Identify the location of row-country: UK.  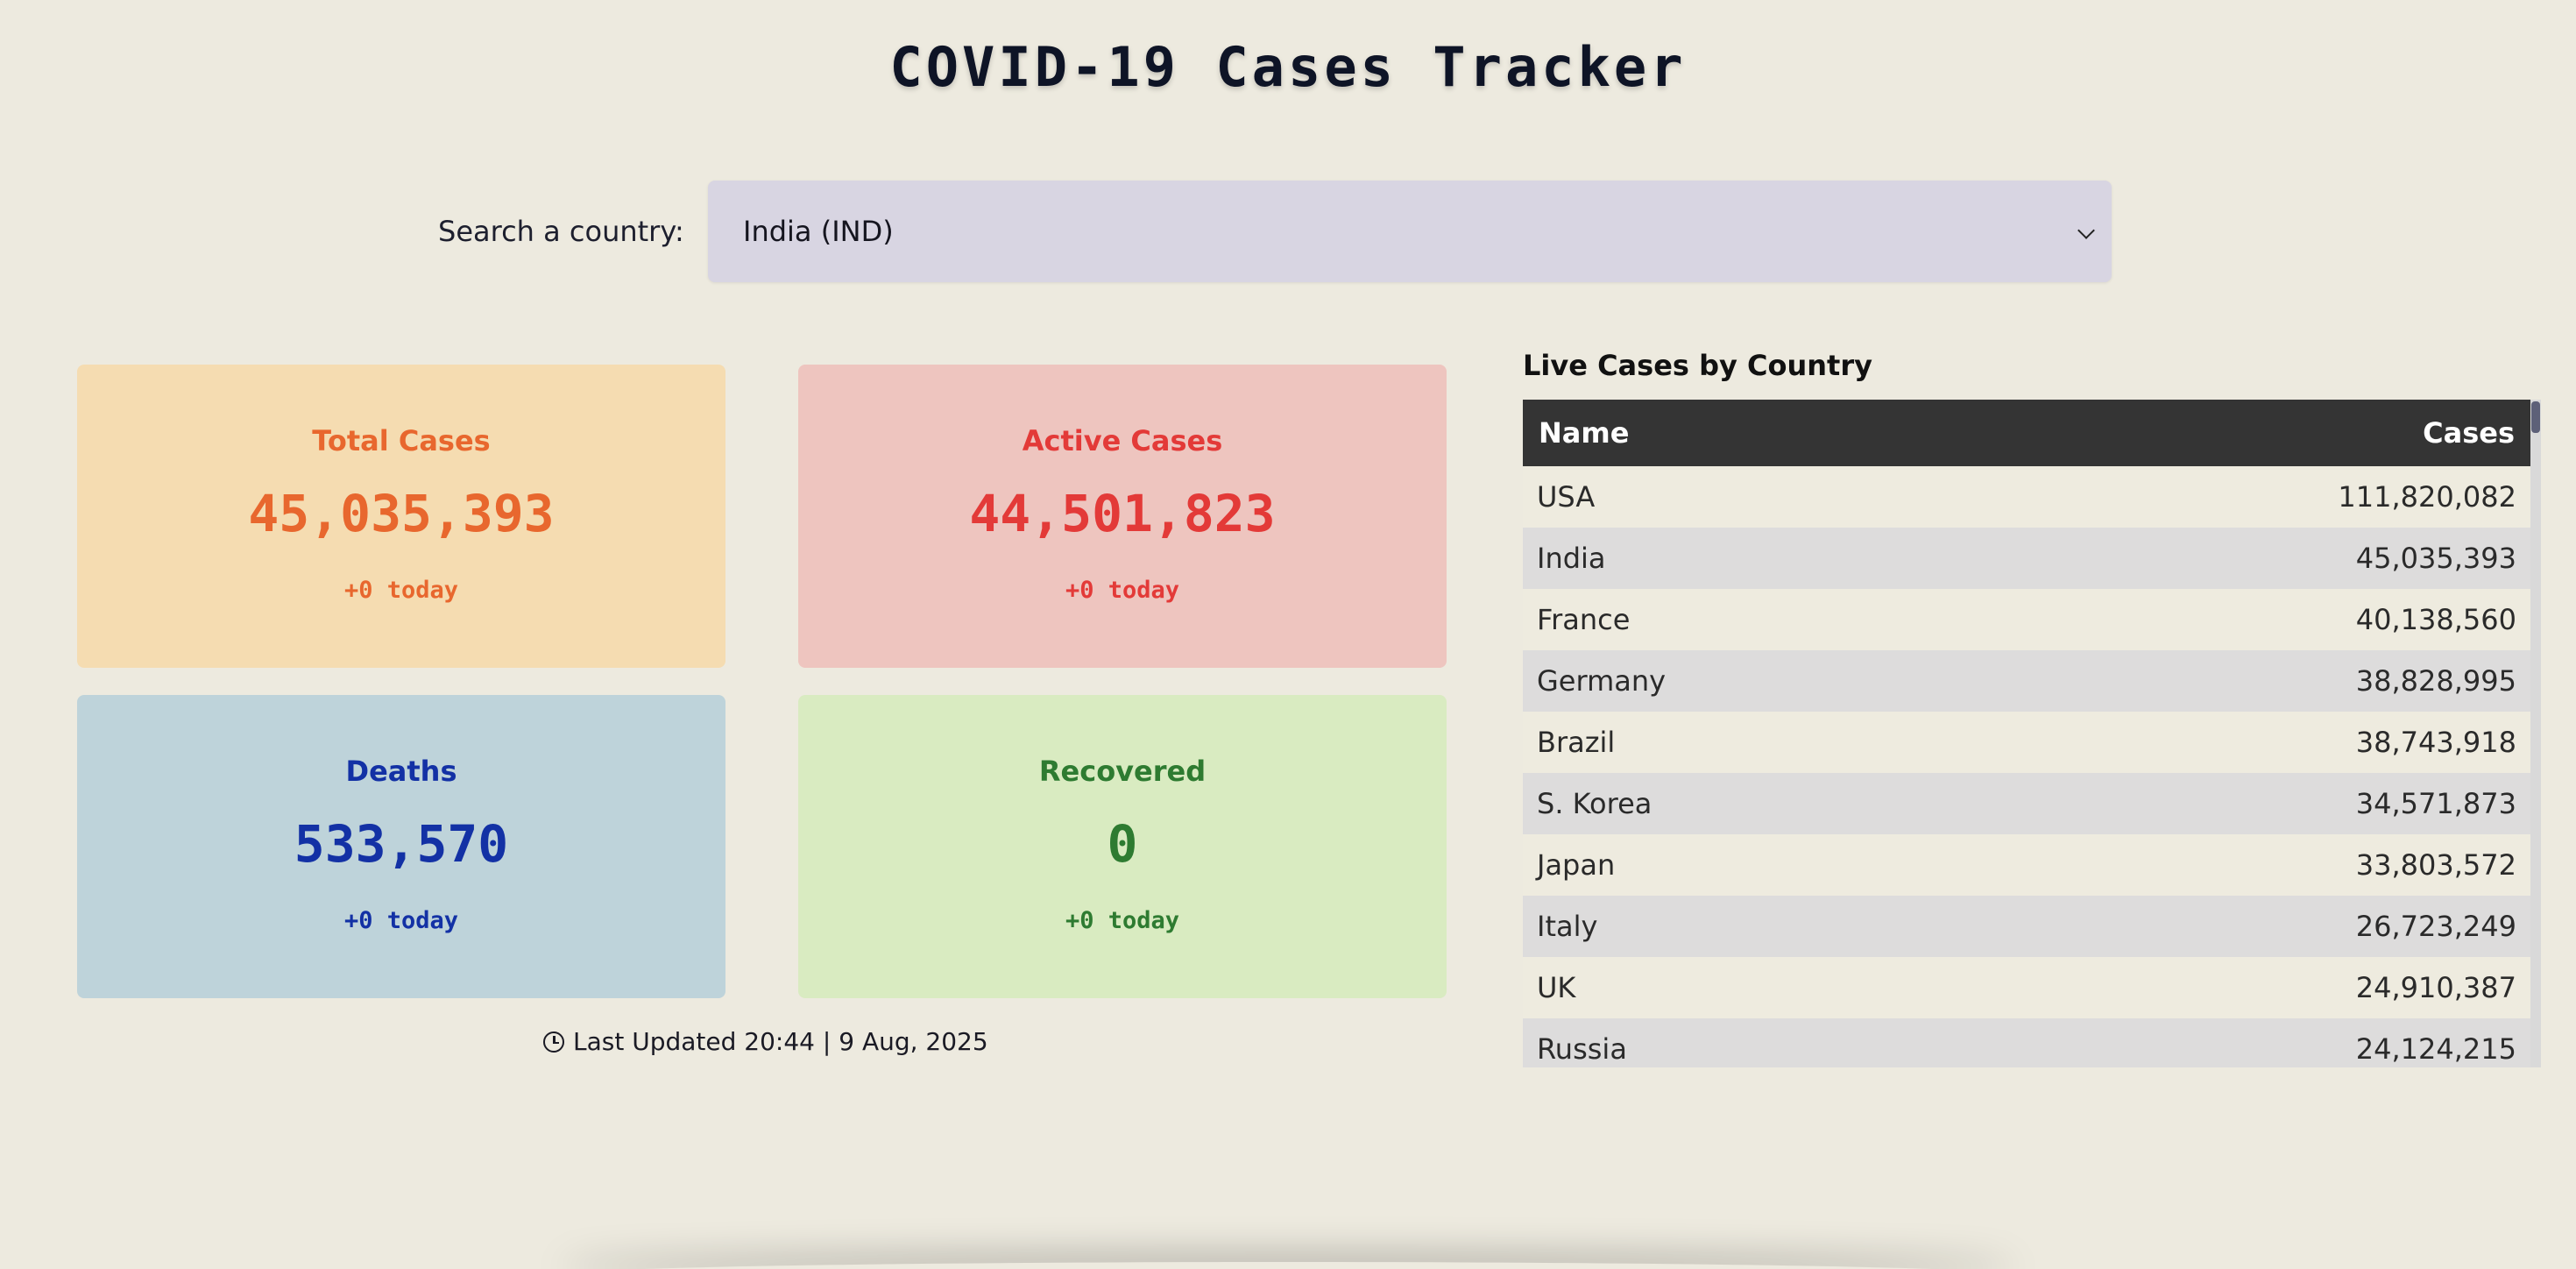
(1556, 988).